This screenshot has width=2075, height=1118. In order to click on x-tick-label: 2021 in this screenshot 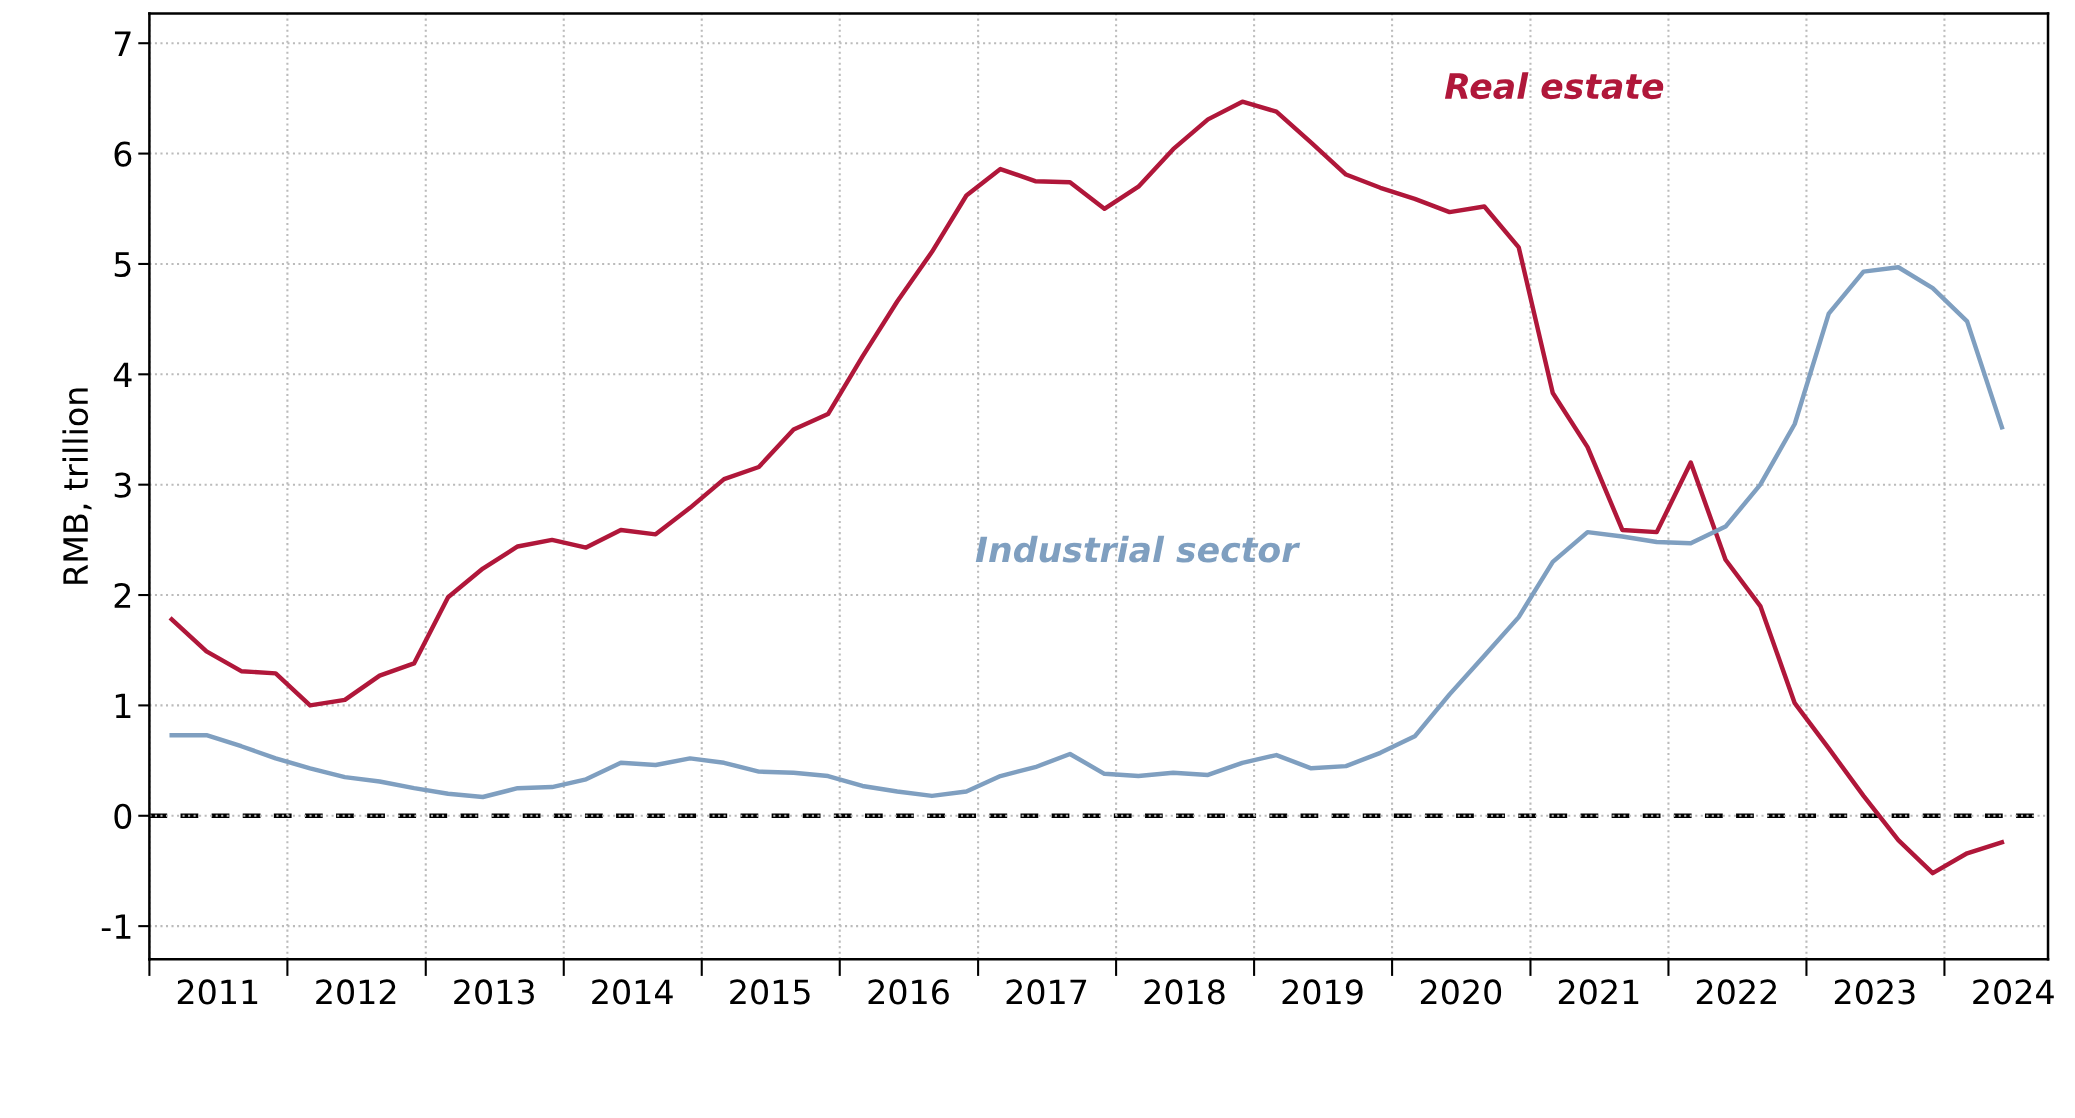, I will do `click(1598, 992)`.